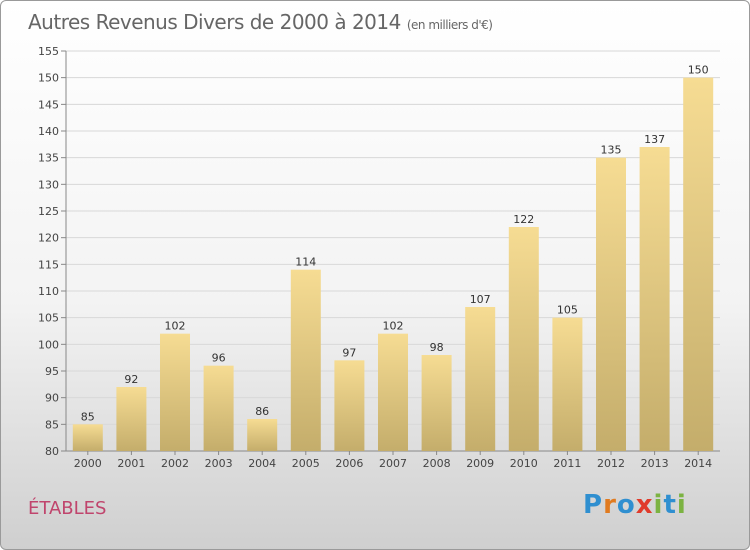  What do you see at coordinates (437, 347) in the screenshot?
I see `data-label: 98` at bounding box center [437, 347].